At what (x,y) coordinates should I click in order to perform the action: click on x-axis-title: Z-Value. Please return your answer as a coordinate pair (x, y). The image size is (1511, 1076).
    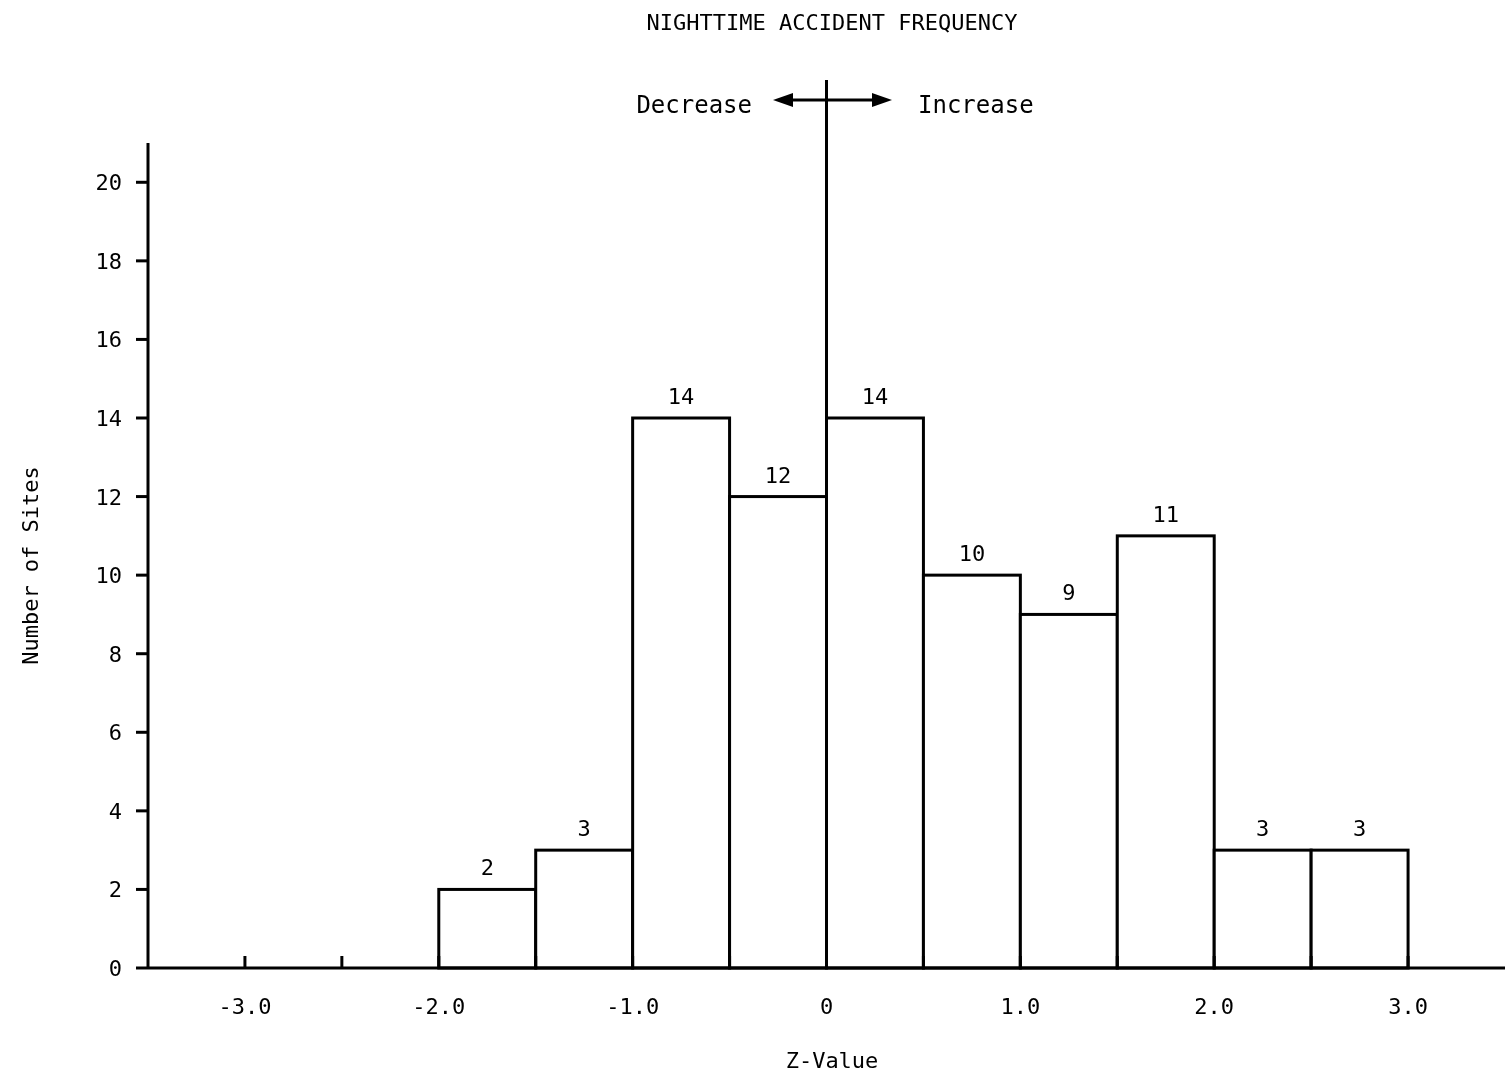
    Looking at the image, I should click on (832, 1060).